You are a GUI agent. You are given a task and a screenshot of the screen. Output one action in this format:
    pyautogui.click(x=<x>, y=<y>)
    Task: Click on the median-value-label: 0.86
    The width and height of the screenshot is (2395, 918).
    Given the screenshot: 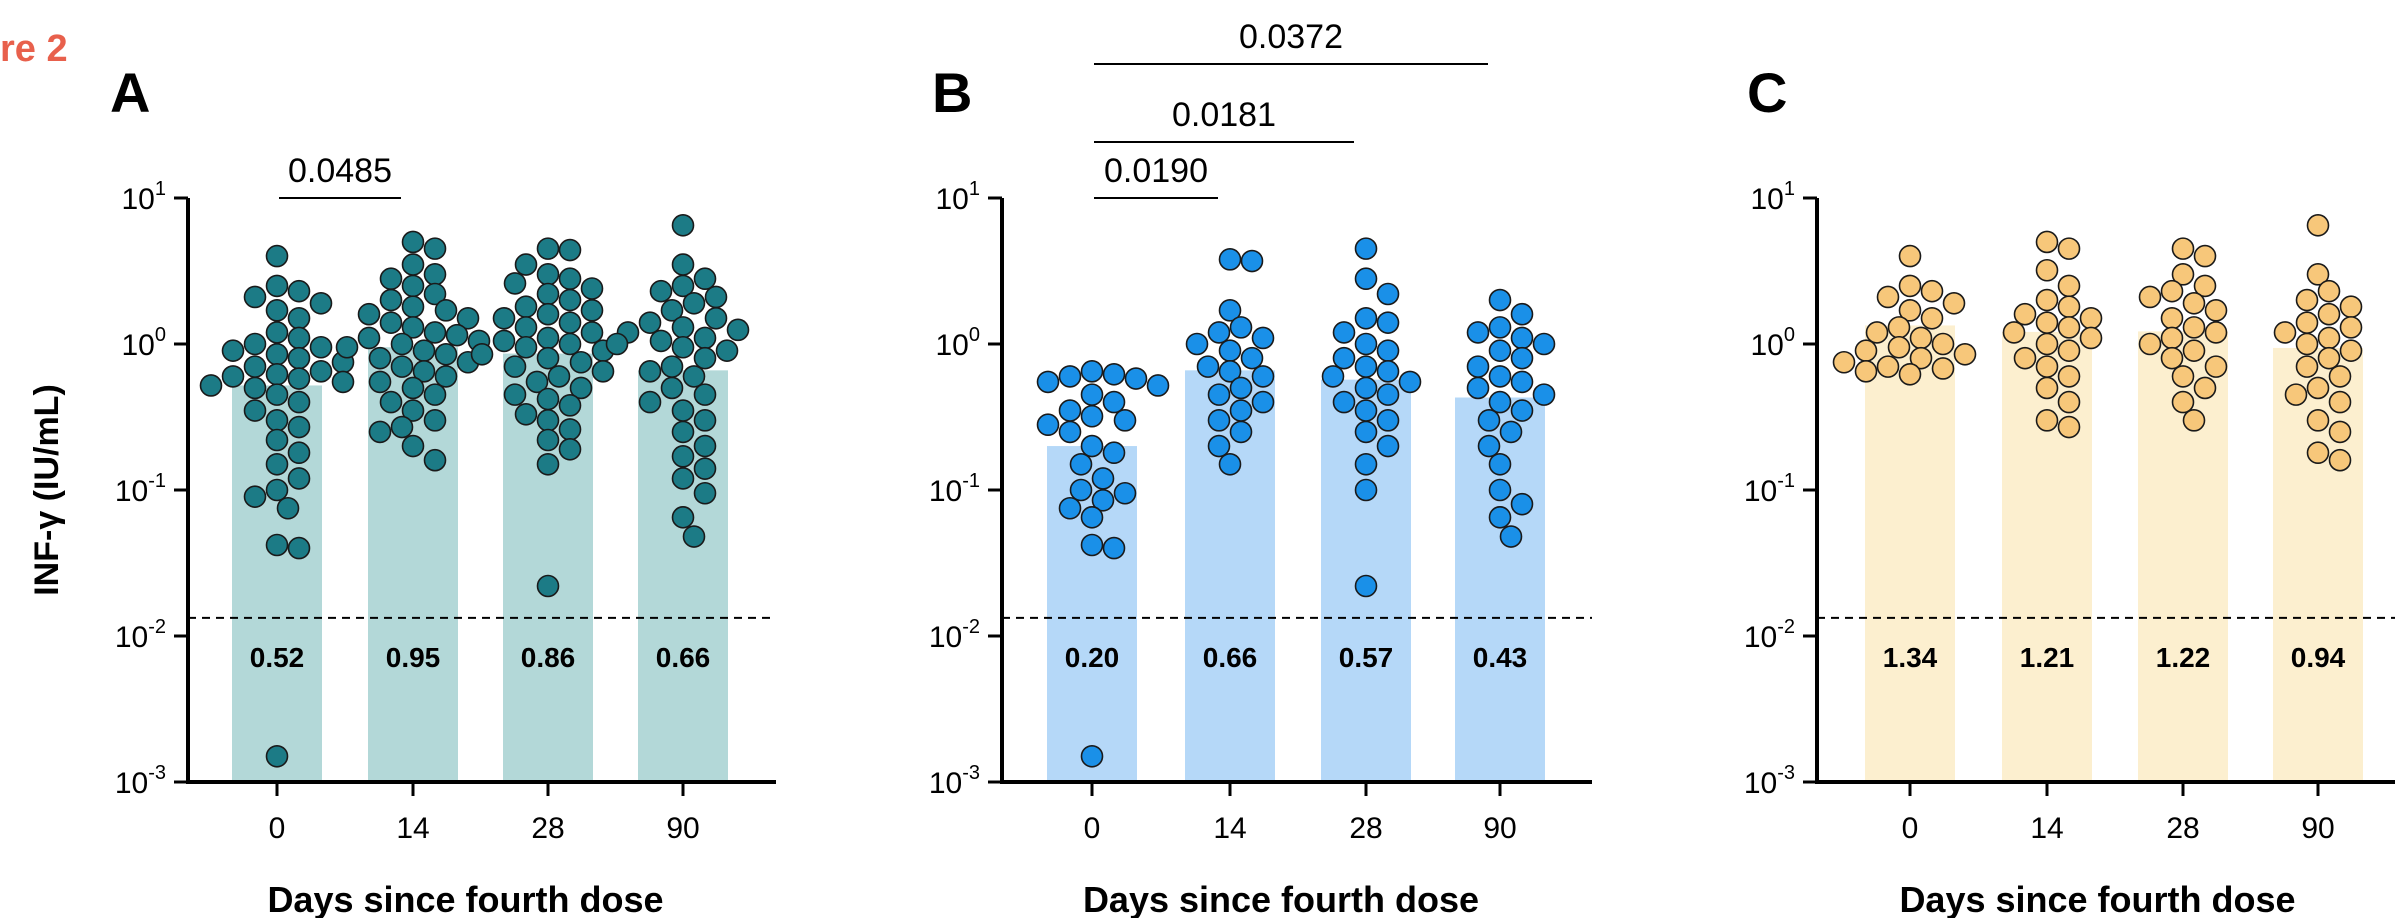 What is the action you would take?
    pyautogui.click(x=548, y=657)
    